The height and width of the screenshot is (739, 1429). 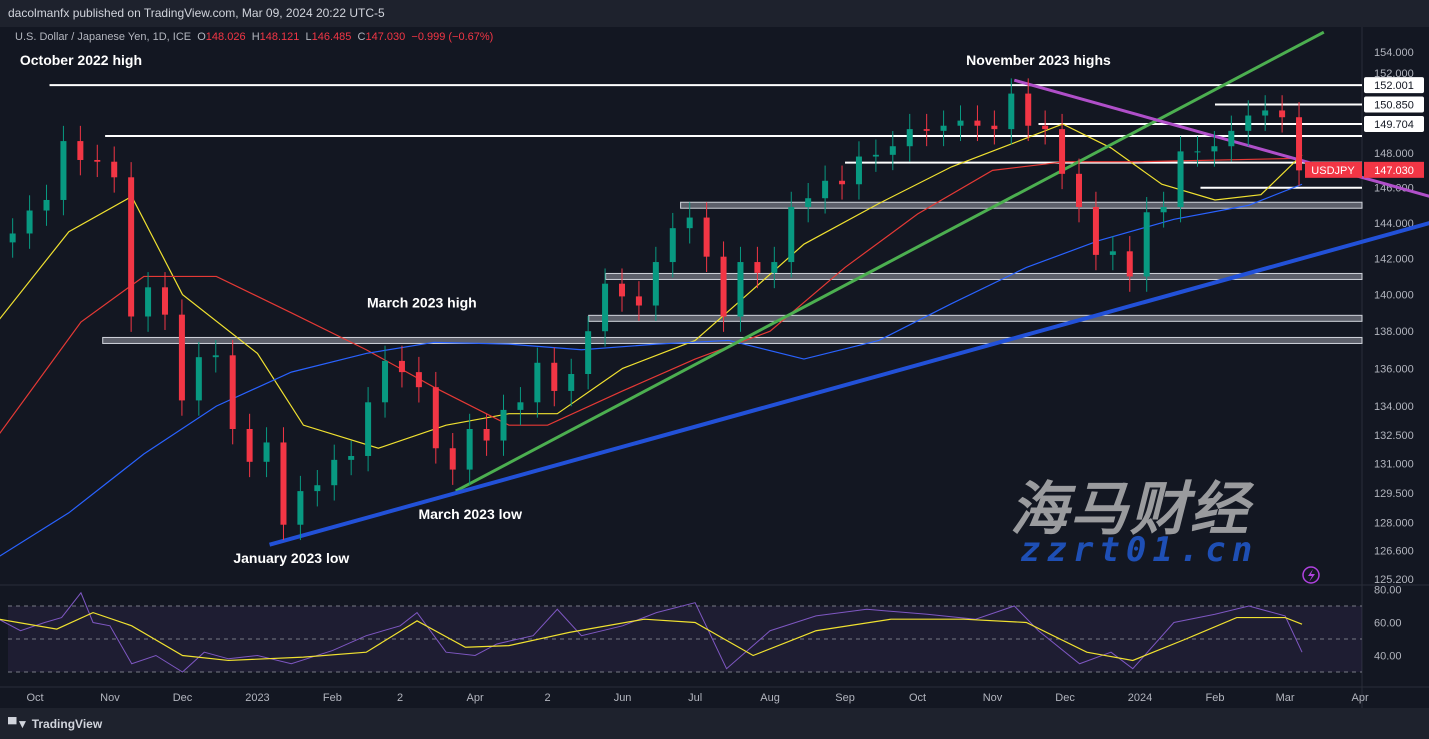 I want to click on price-tick-label: 142.000, so click(x=1394, y=259).